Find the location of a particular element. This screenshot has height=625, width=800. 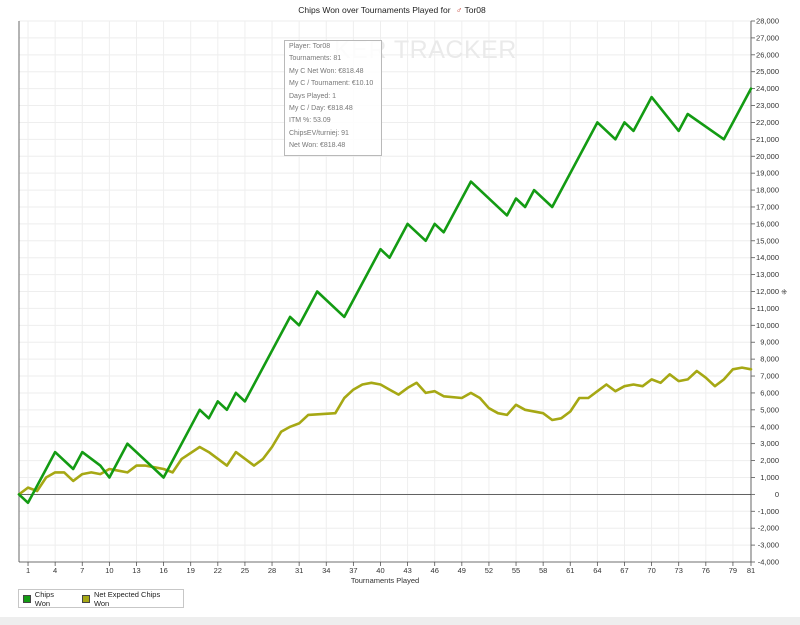

x-tick-label: 28 is located at coordinates (272, 570).